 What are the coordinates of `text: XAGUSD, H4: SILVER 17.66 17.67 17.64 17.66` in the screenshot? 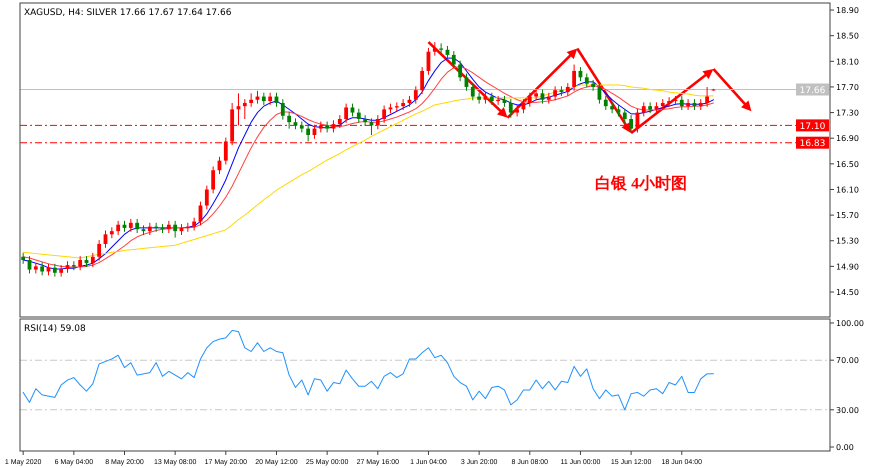 It's located at (128, 13).